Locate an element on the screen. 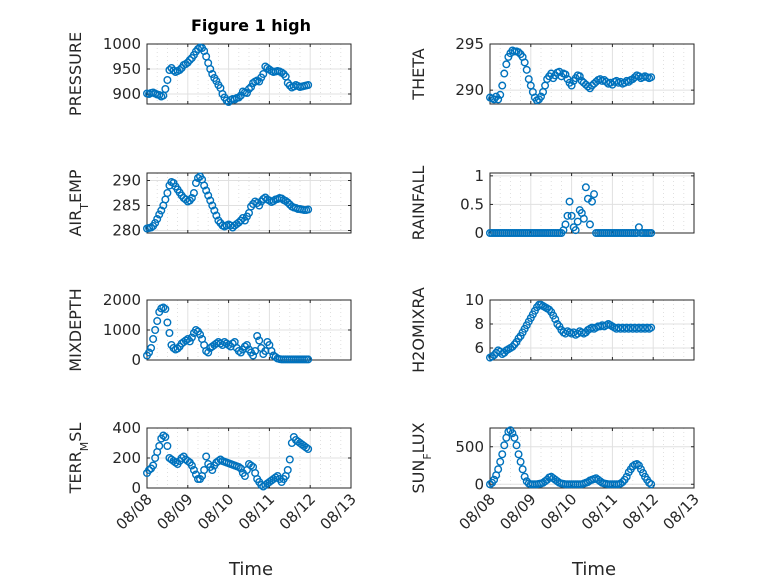  y-axis-label: MIXDEPTH is located at coordinates (75, 329).